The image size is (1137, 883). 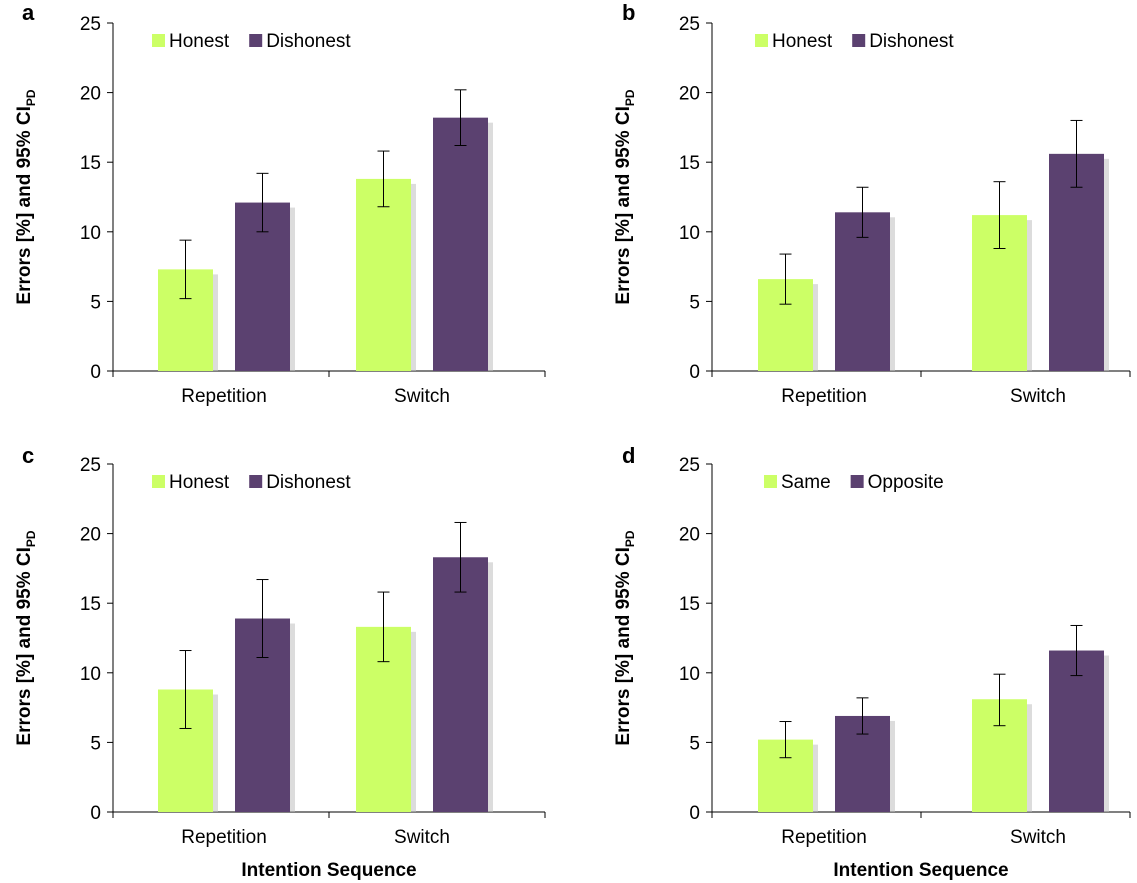 I want to click on bar-dishonest-repetition, so click(x=862, y=291).